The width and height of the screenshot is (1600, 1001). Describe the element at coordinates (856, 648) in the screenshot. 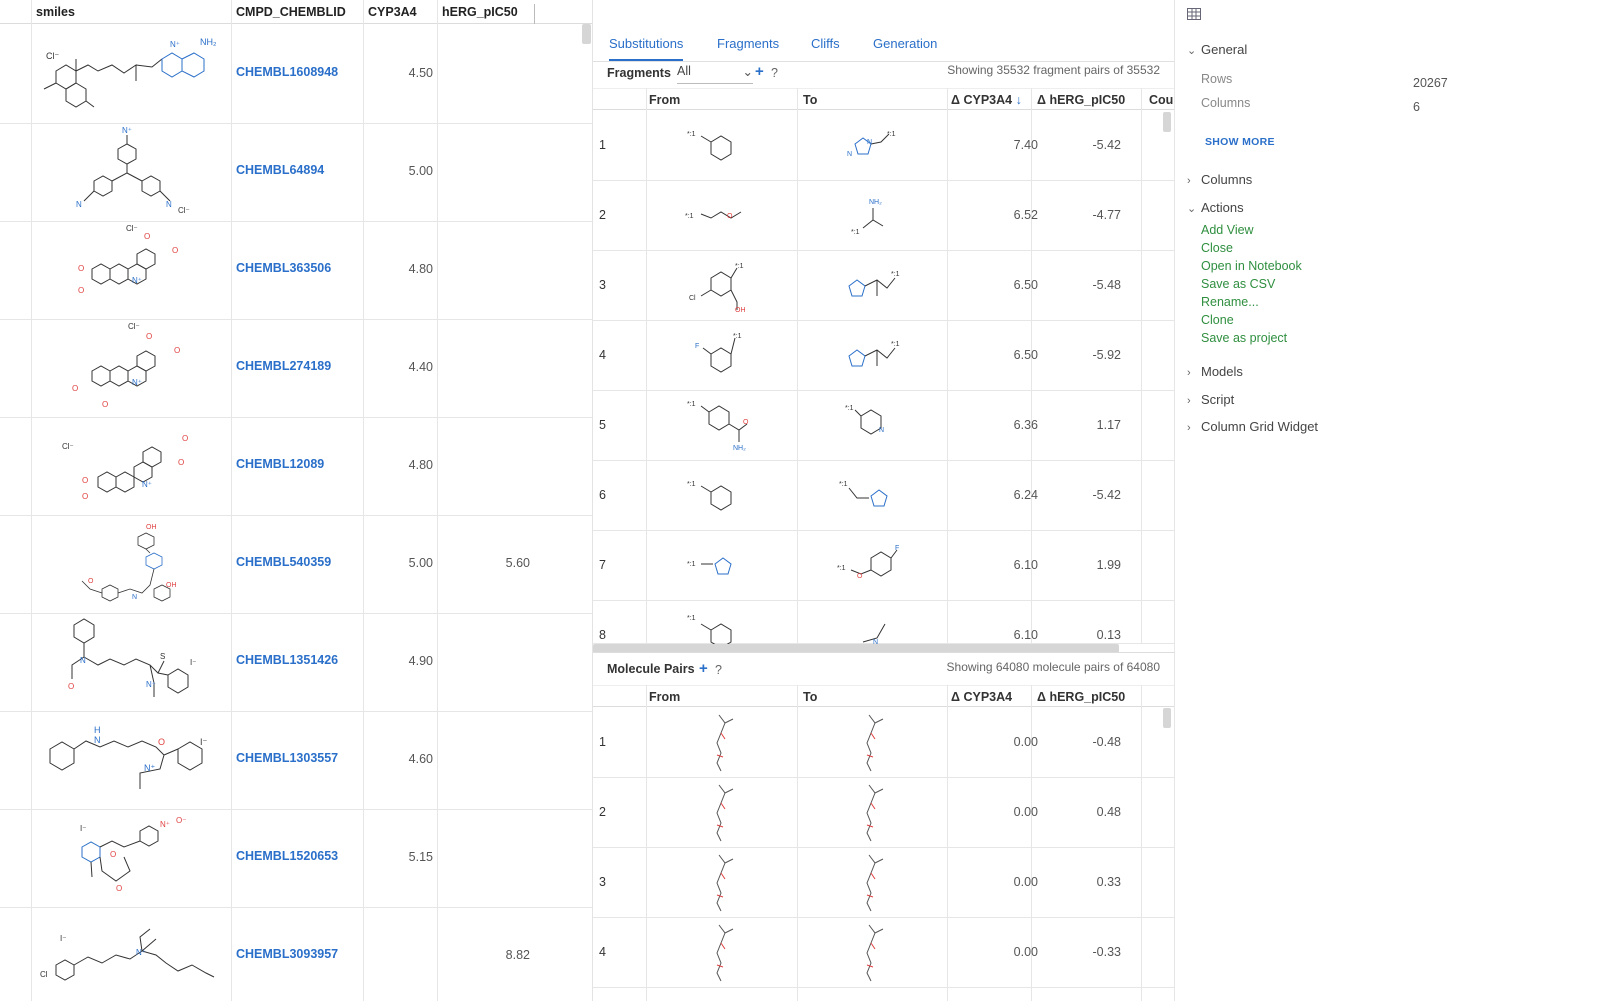

I see `horizontal-scrollbar` at that location.